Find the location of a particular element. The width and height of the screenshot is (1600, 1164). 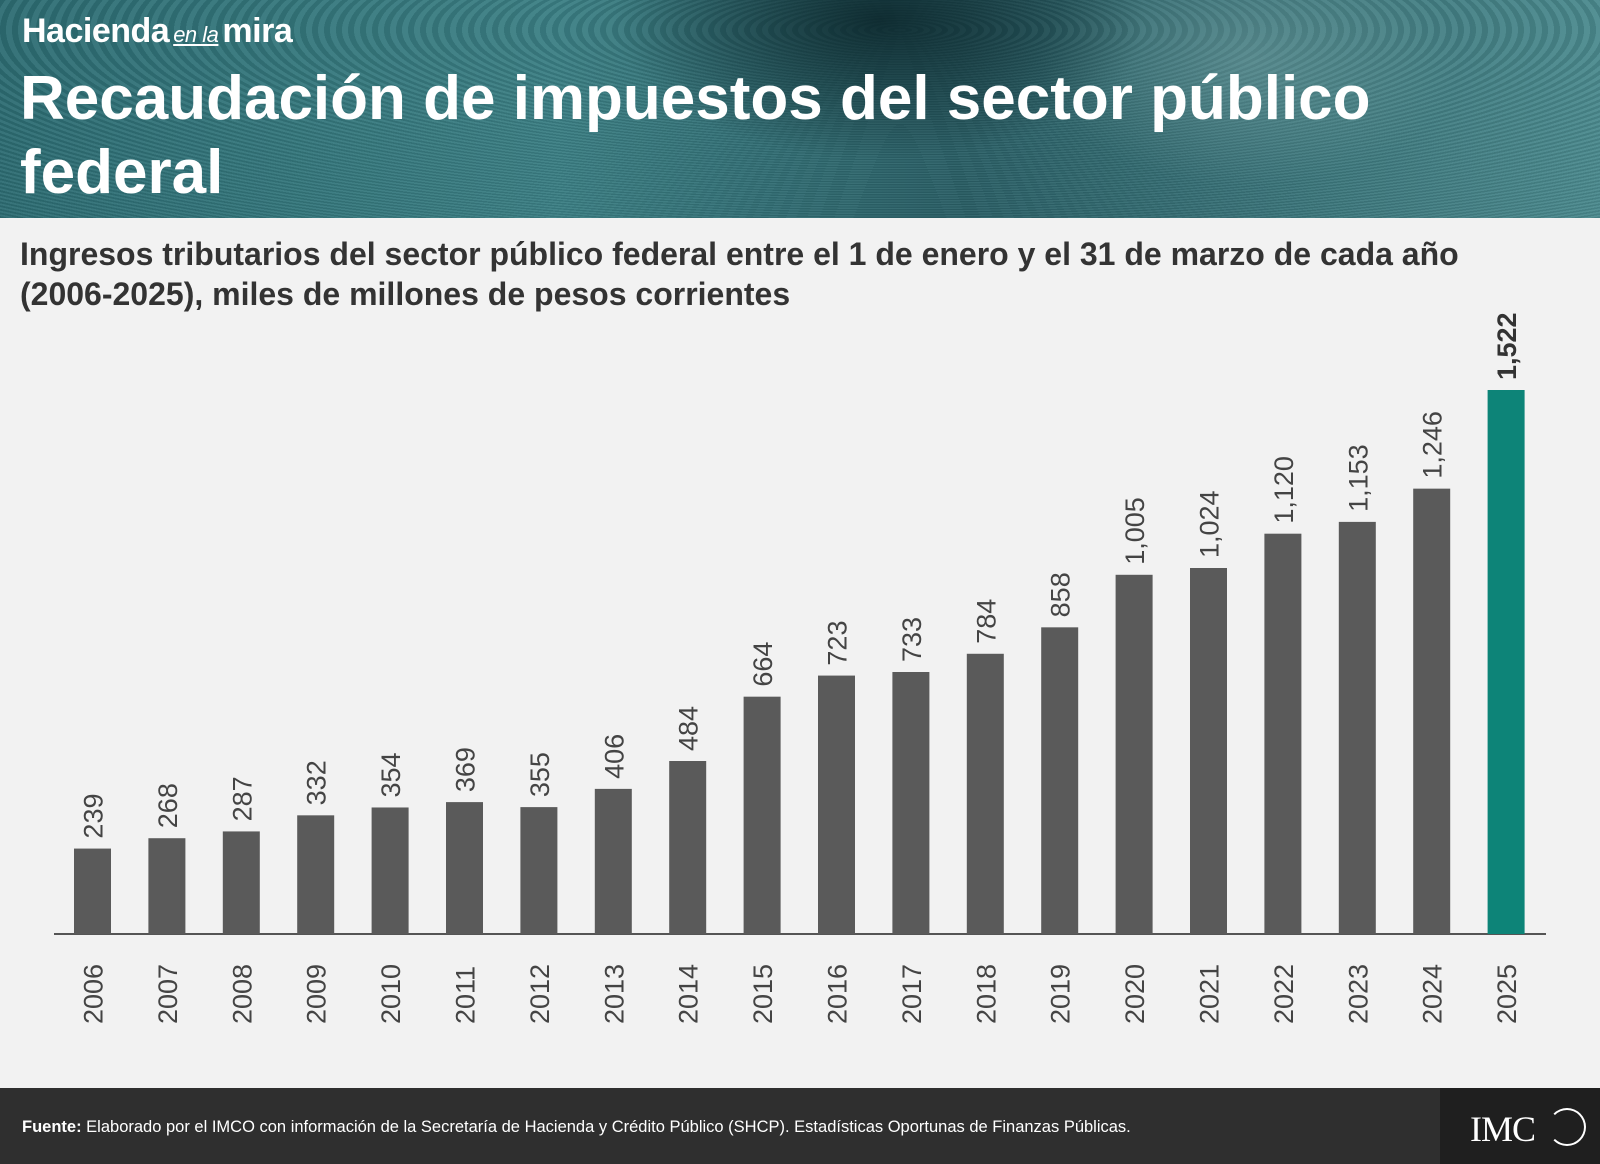

value-label-2008: 287 is located at coordinates (242, 798).